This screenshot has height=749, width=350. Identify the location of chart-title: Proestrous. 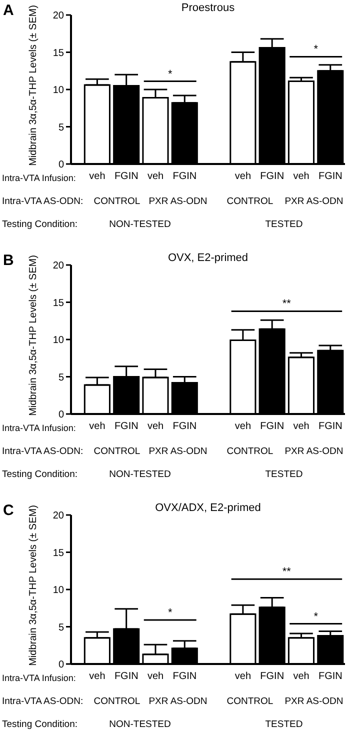
(208, 8).